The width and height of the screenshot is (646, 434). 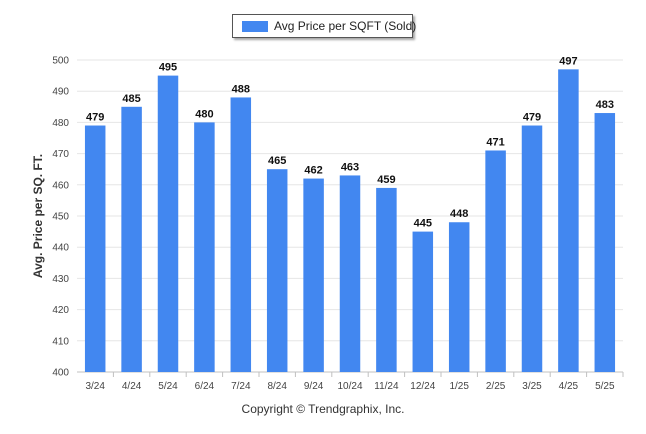 What do you see at coordinates (60, 373) in the screenshot?
I see `y-tick-label: 400` at bounding box center [60, 373].